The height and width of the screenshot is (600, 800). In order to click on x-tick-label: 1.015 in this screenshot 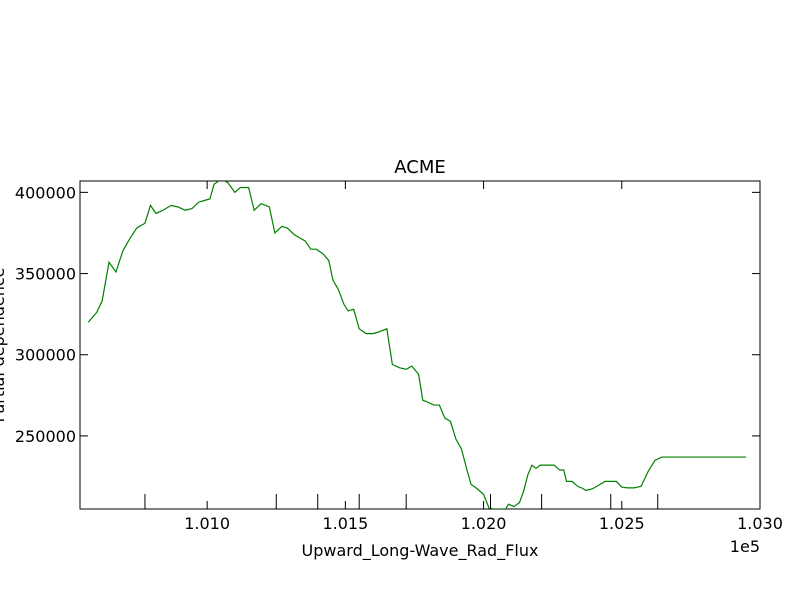, I will do `click(345, 523)`.